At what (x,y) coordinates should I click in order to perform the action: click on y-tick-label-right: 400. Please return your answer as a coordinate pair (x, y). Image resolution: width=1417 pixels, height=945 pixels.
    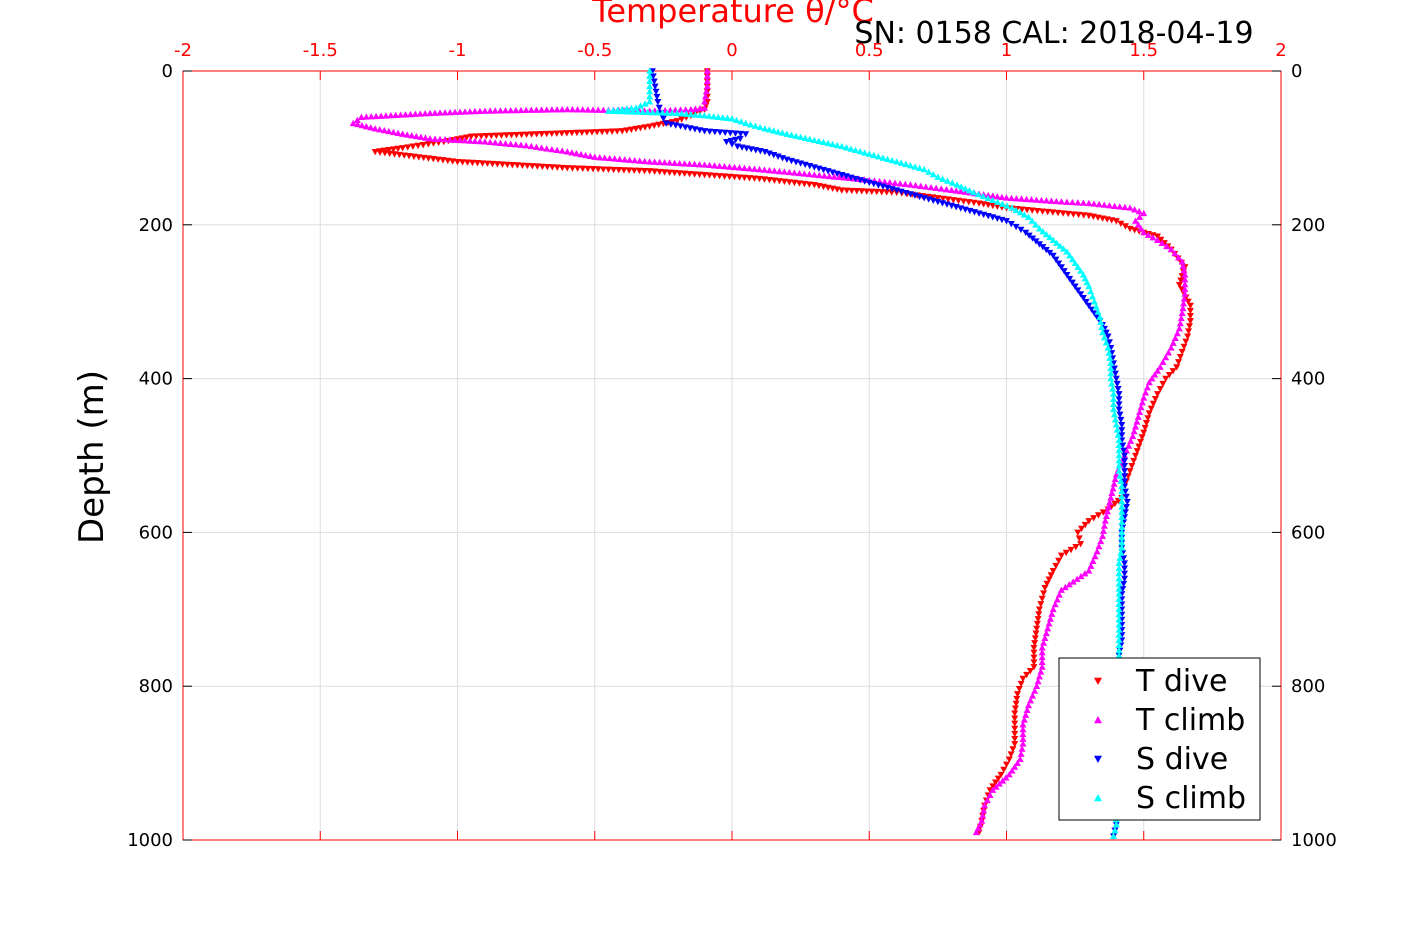
    Looking at the image, I should click on (1308, 379).